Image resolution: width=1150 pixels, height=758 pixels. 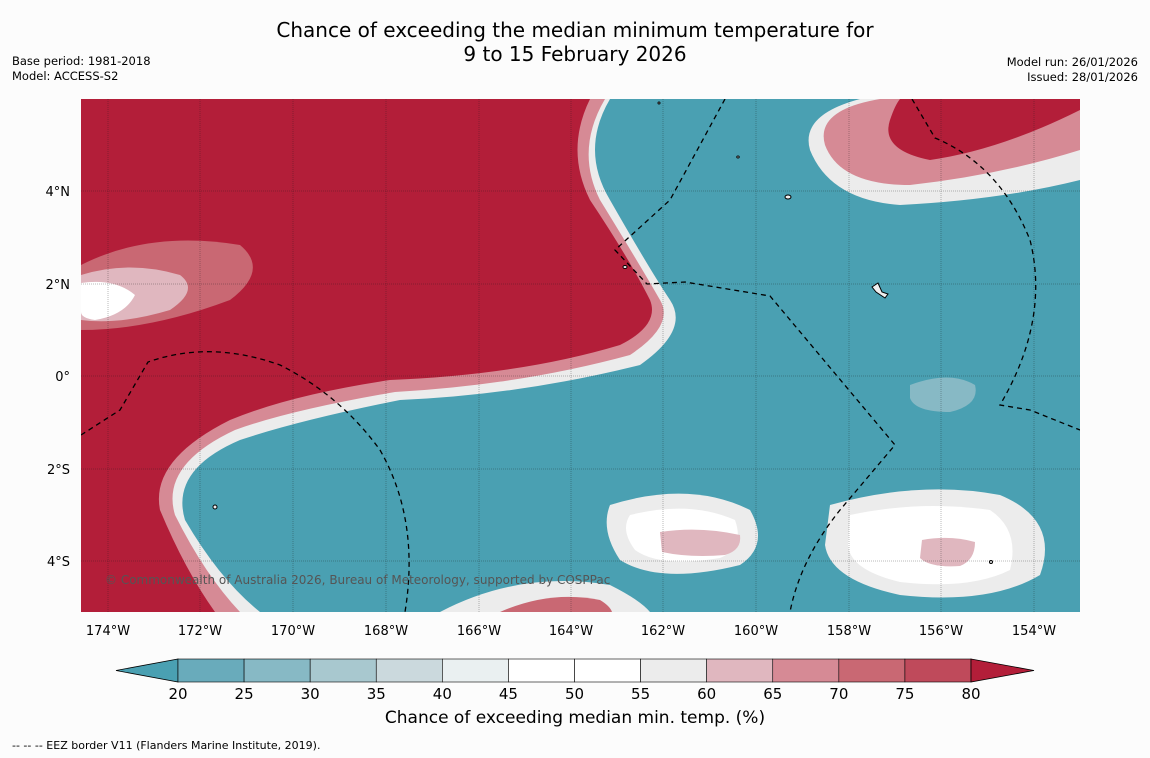 I want to click on x-tick: 154°W, so click(x=1034, y=631).